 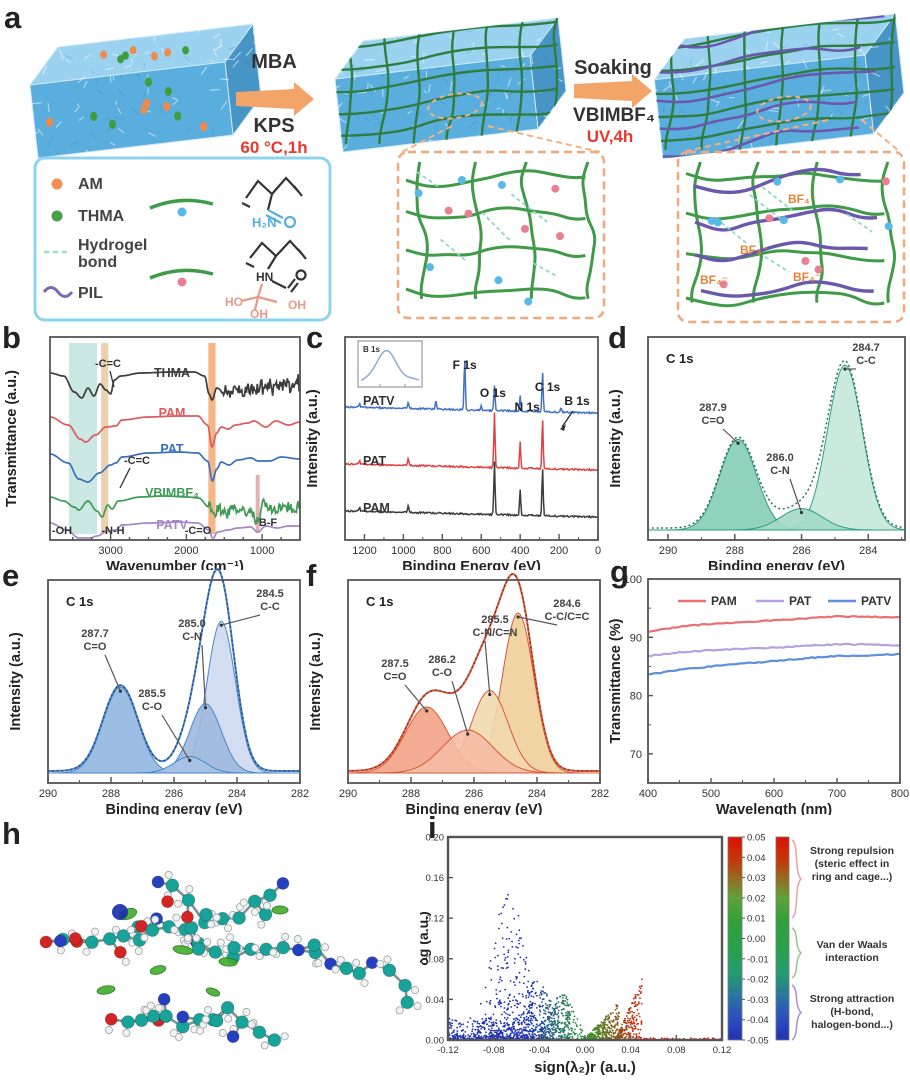 What do you see at coordinates (108, 364) in the screenshot?
I see `peak-annotation: -C=C` at bounding box center [108, 364].